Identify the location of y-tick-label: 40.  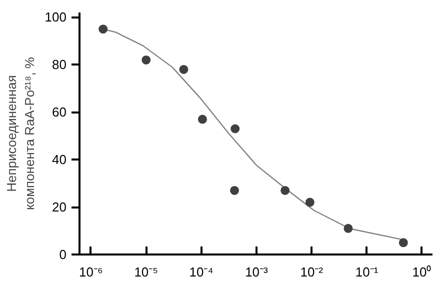
(59, 160).